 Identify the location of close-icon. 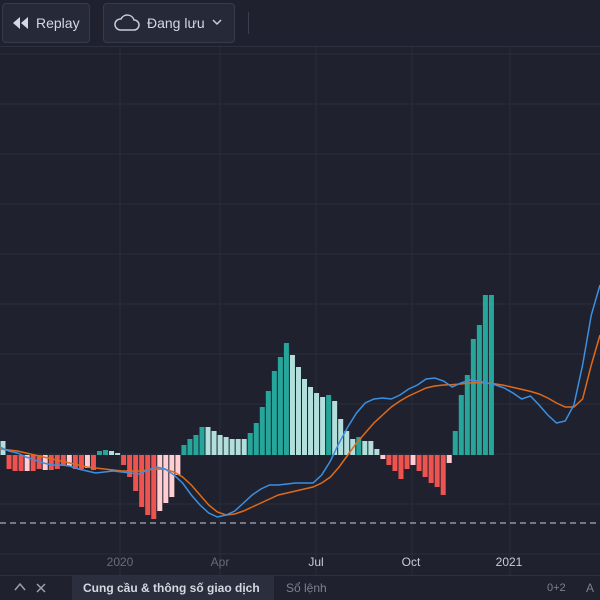
(41, 588).